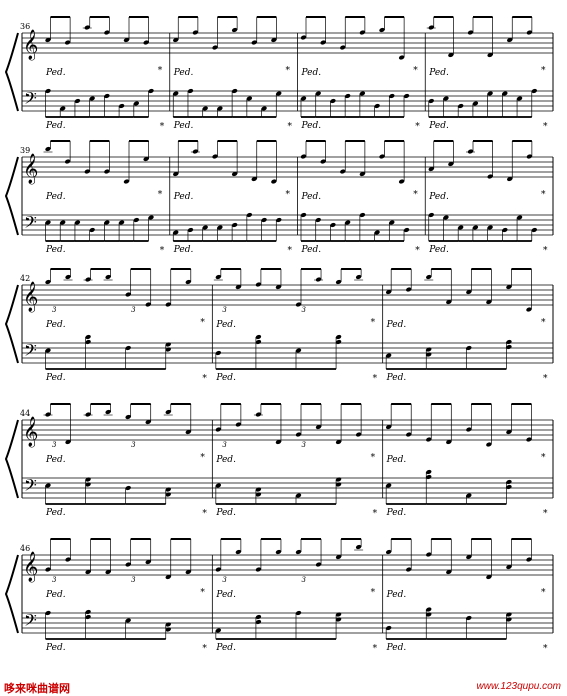 This screenshot has width=567, height=696. Describe the element at coordinates (25, 548) in the screenshot. I see `measure-number: 46` at that location.